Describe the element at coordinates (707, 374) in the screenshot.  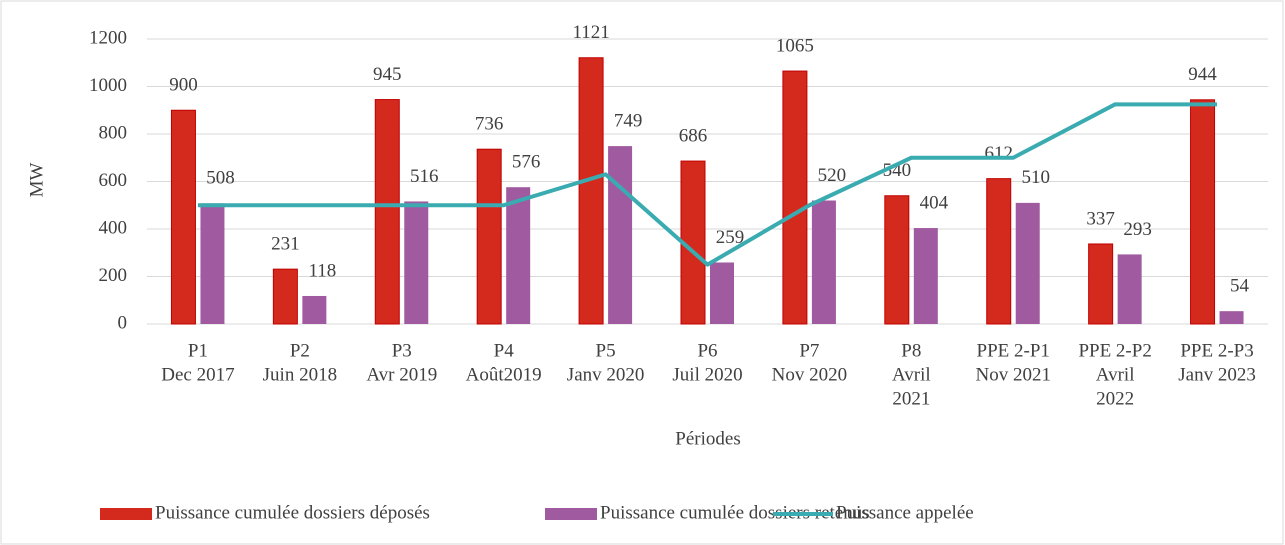
I see `x-tick-label: Juil 2020` at that location.